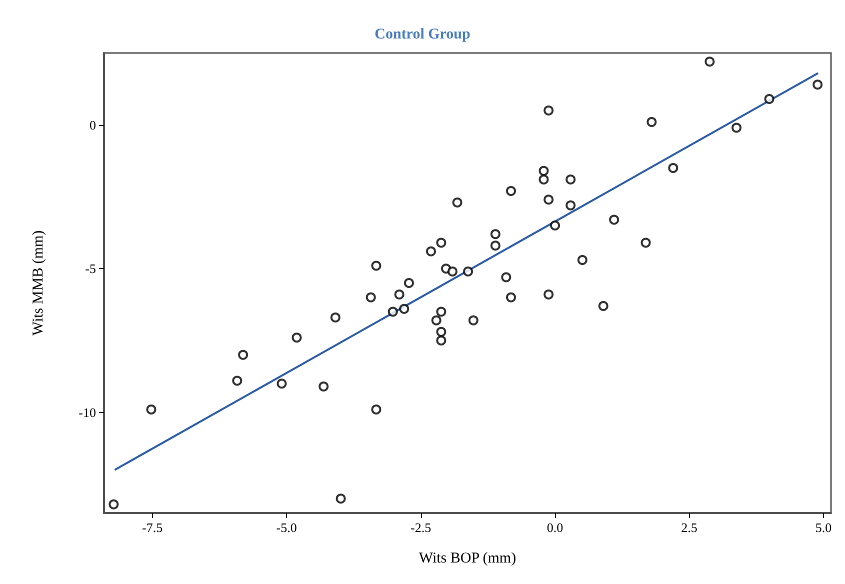  Describe the element at coordinates (38, 283) in the screenshot. I see `y-axis-title: Wits MMB (mm)` at that location.